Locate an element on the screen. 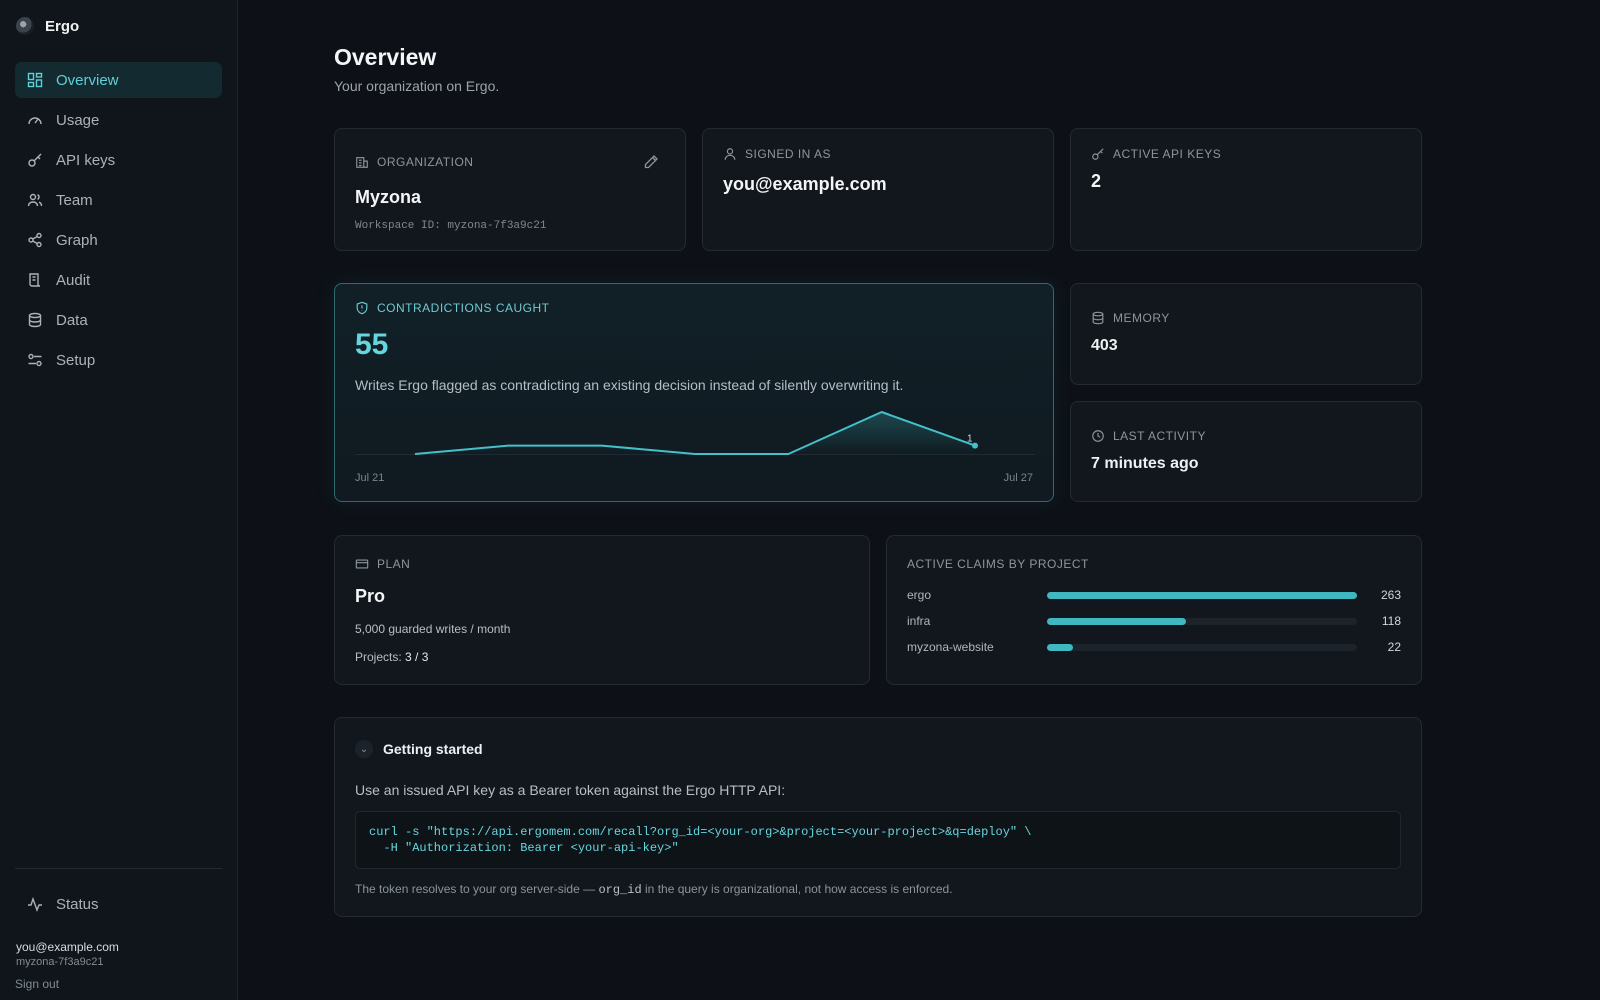 The height and width of the screenshot is (1000, 1600). memory-label: MEMORY is located at coordinates (1130, 318).